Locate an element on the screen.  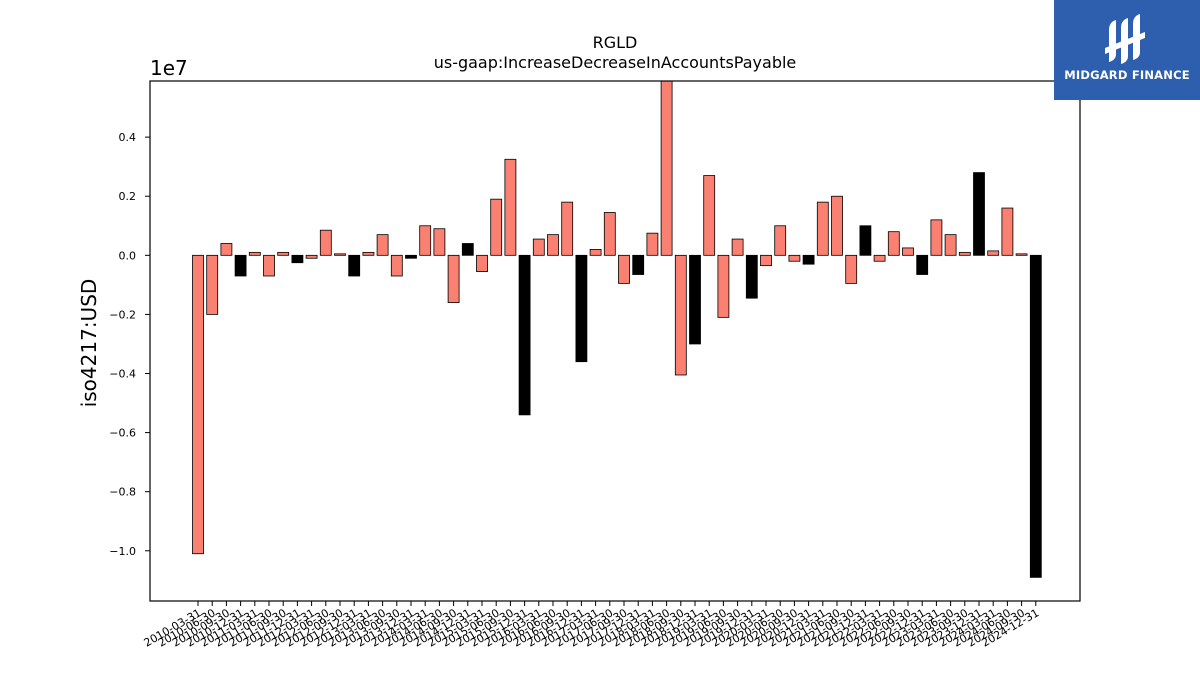
y-tick-label: 0.0 is located at coordinates (128, 255).